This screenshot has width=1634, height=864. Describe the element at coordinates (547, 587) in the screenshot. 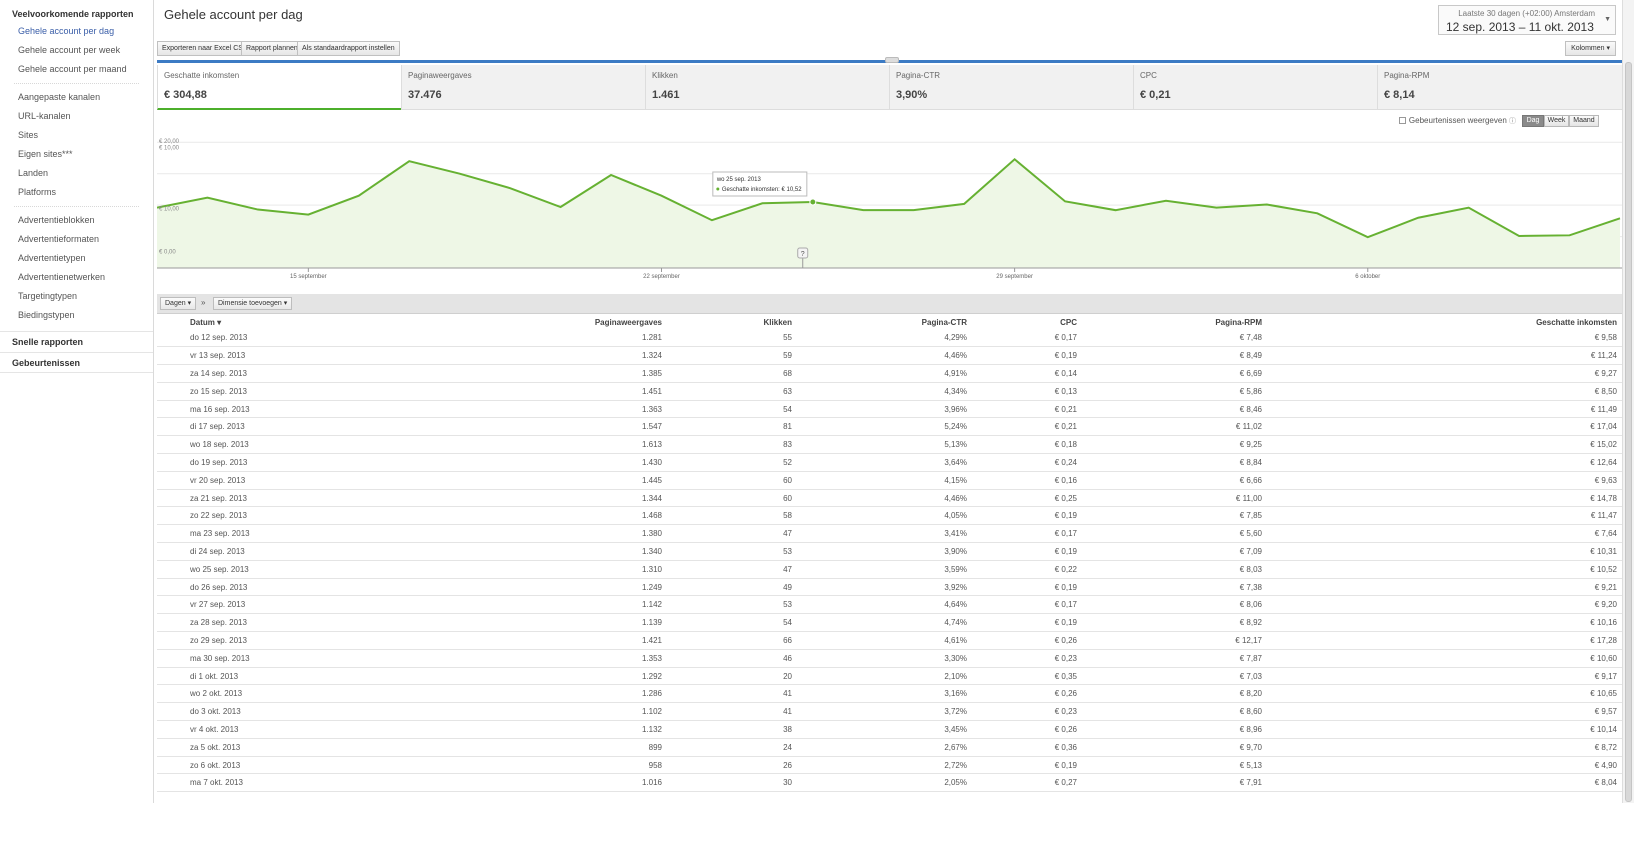

I see `table-cell: 1.249` at that location.